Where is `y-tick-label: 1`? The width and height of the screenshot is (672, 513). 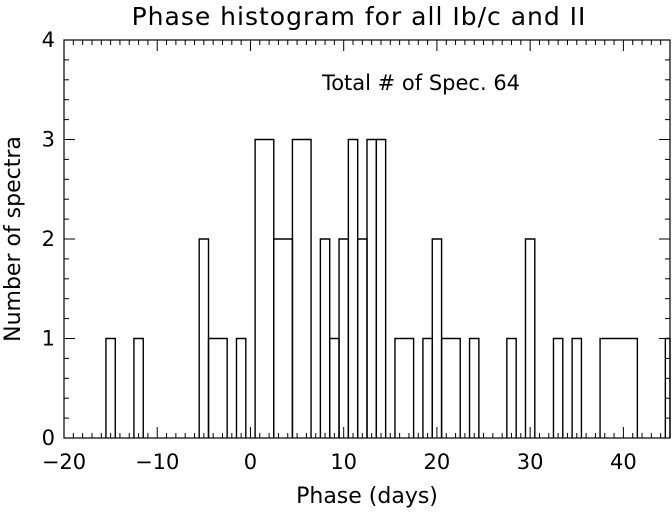
y-tick-label: 1 is located at coordinates (48, 339).